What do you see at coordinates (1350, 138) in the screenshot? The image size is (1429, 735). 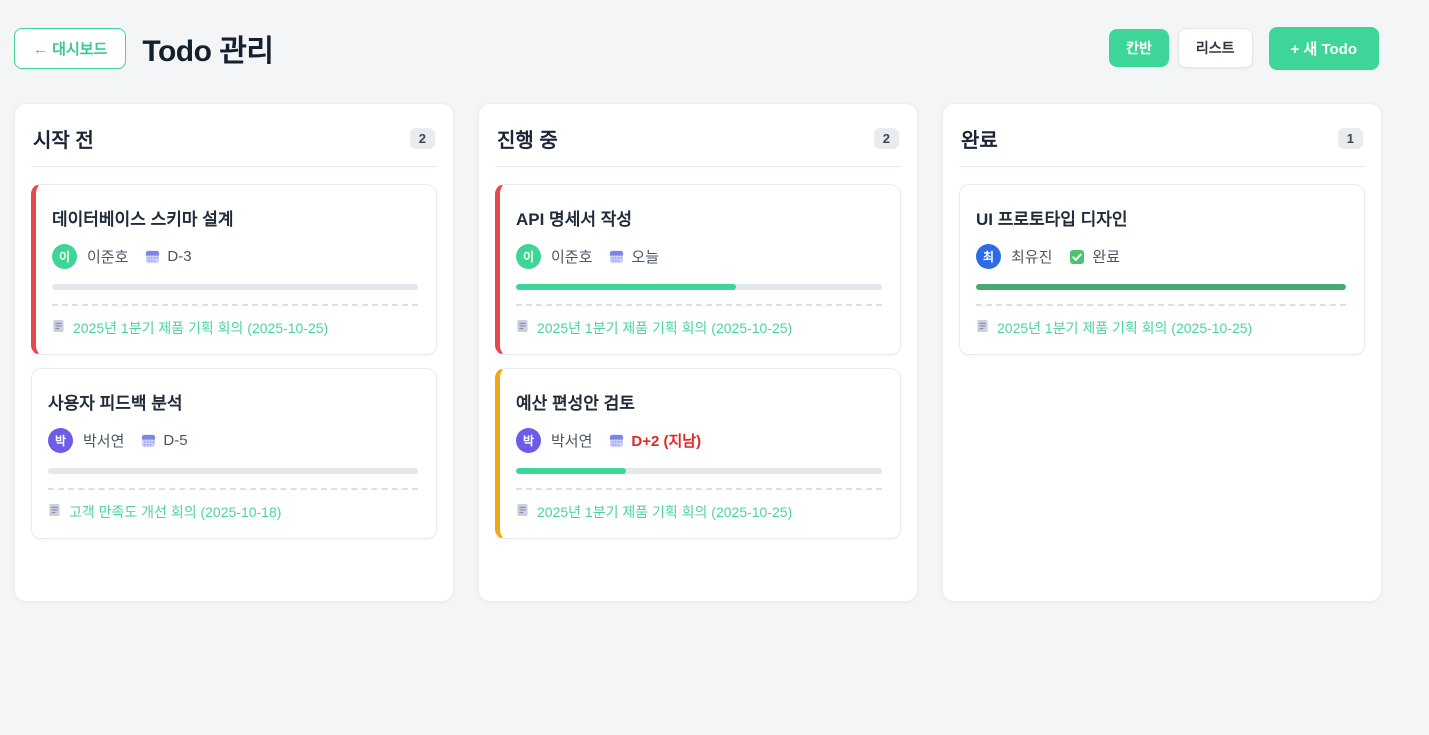 I see `column-count-badge: 1` at bounding box center [1350, 138].